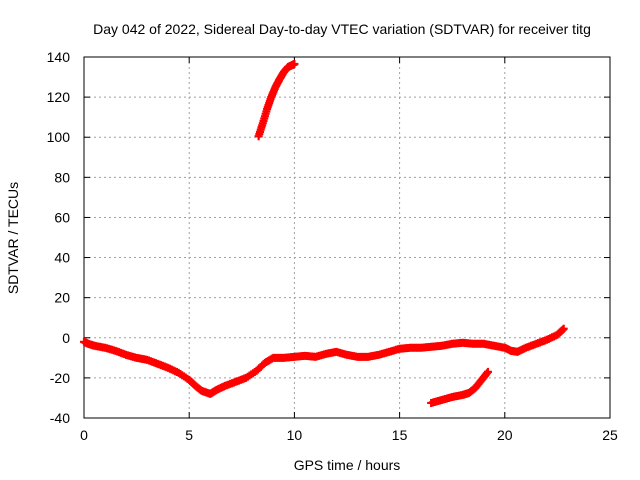  Describe the element at coordinates (189, 435) in the screenshot. I see `x-tick-label: 5` at that location.